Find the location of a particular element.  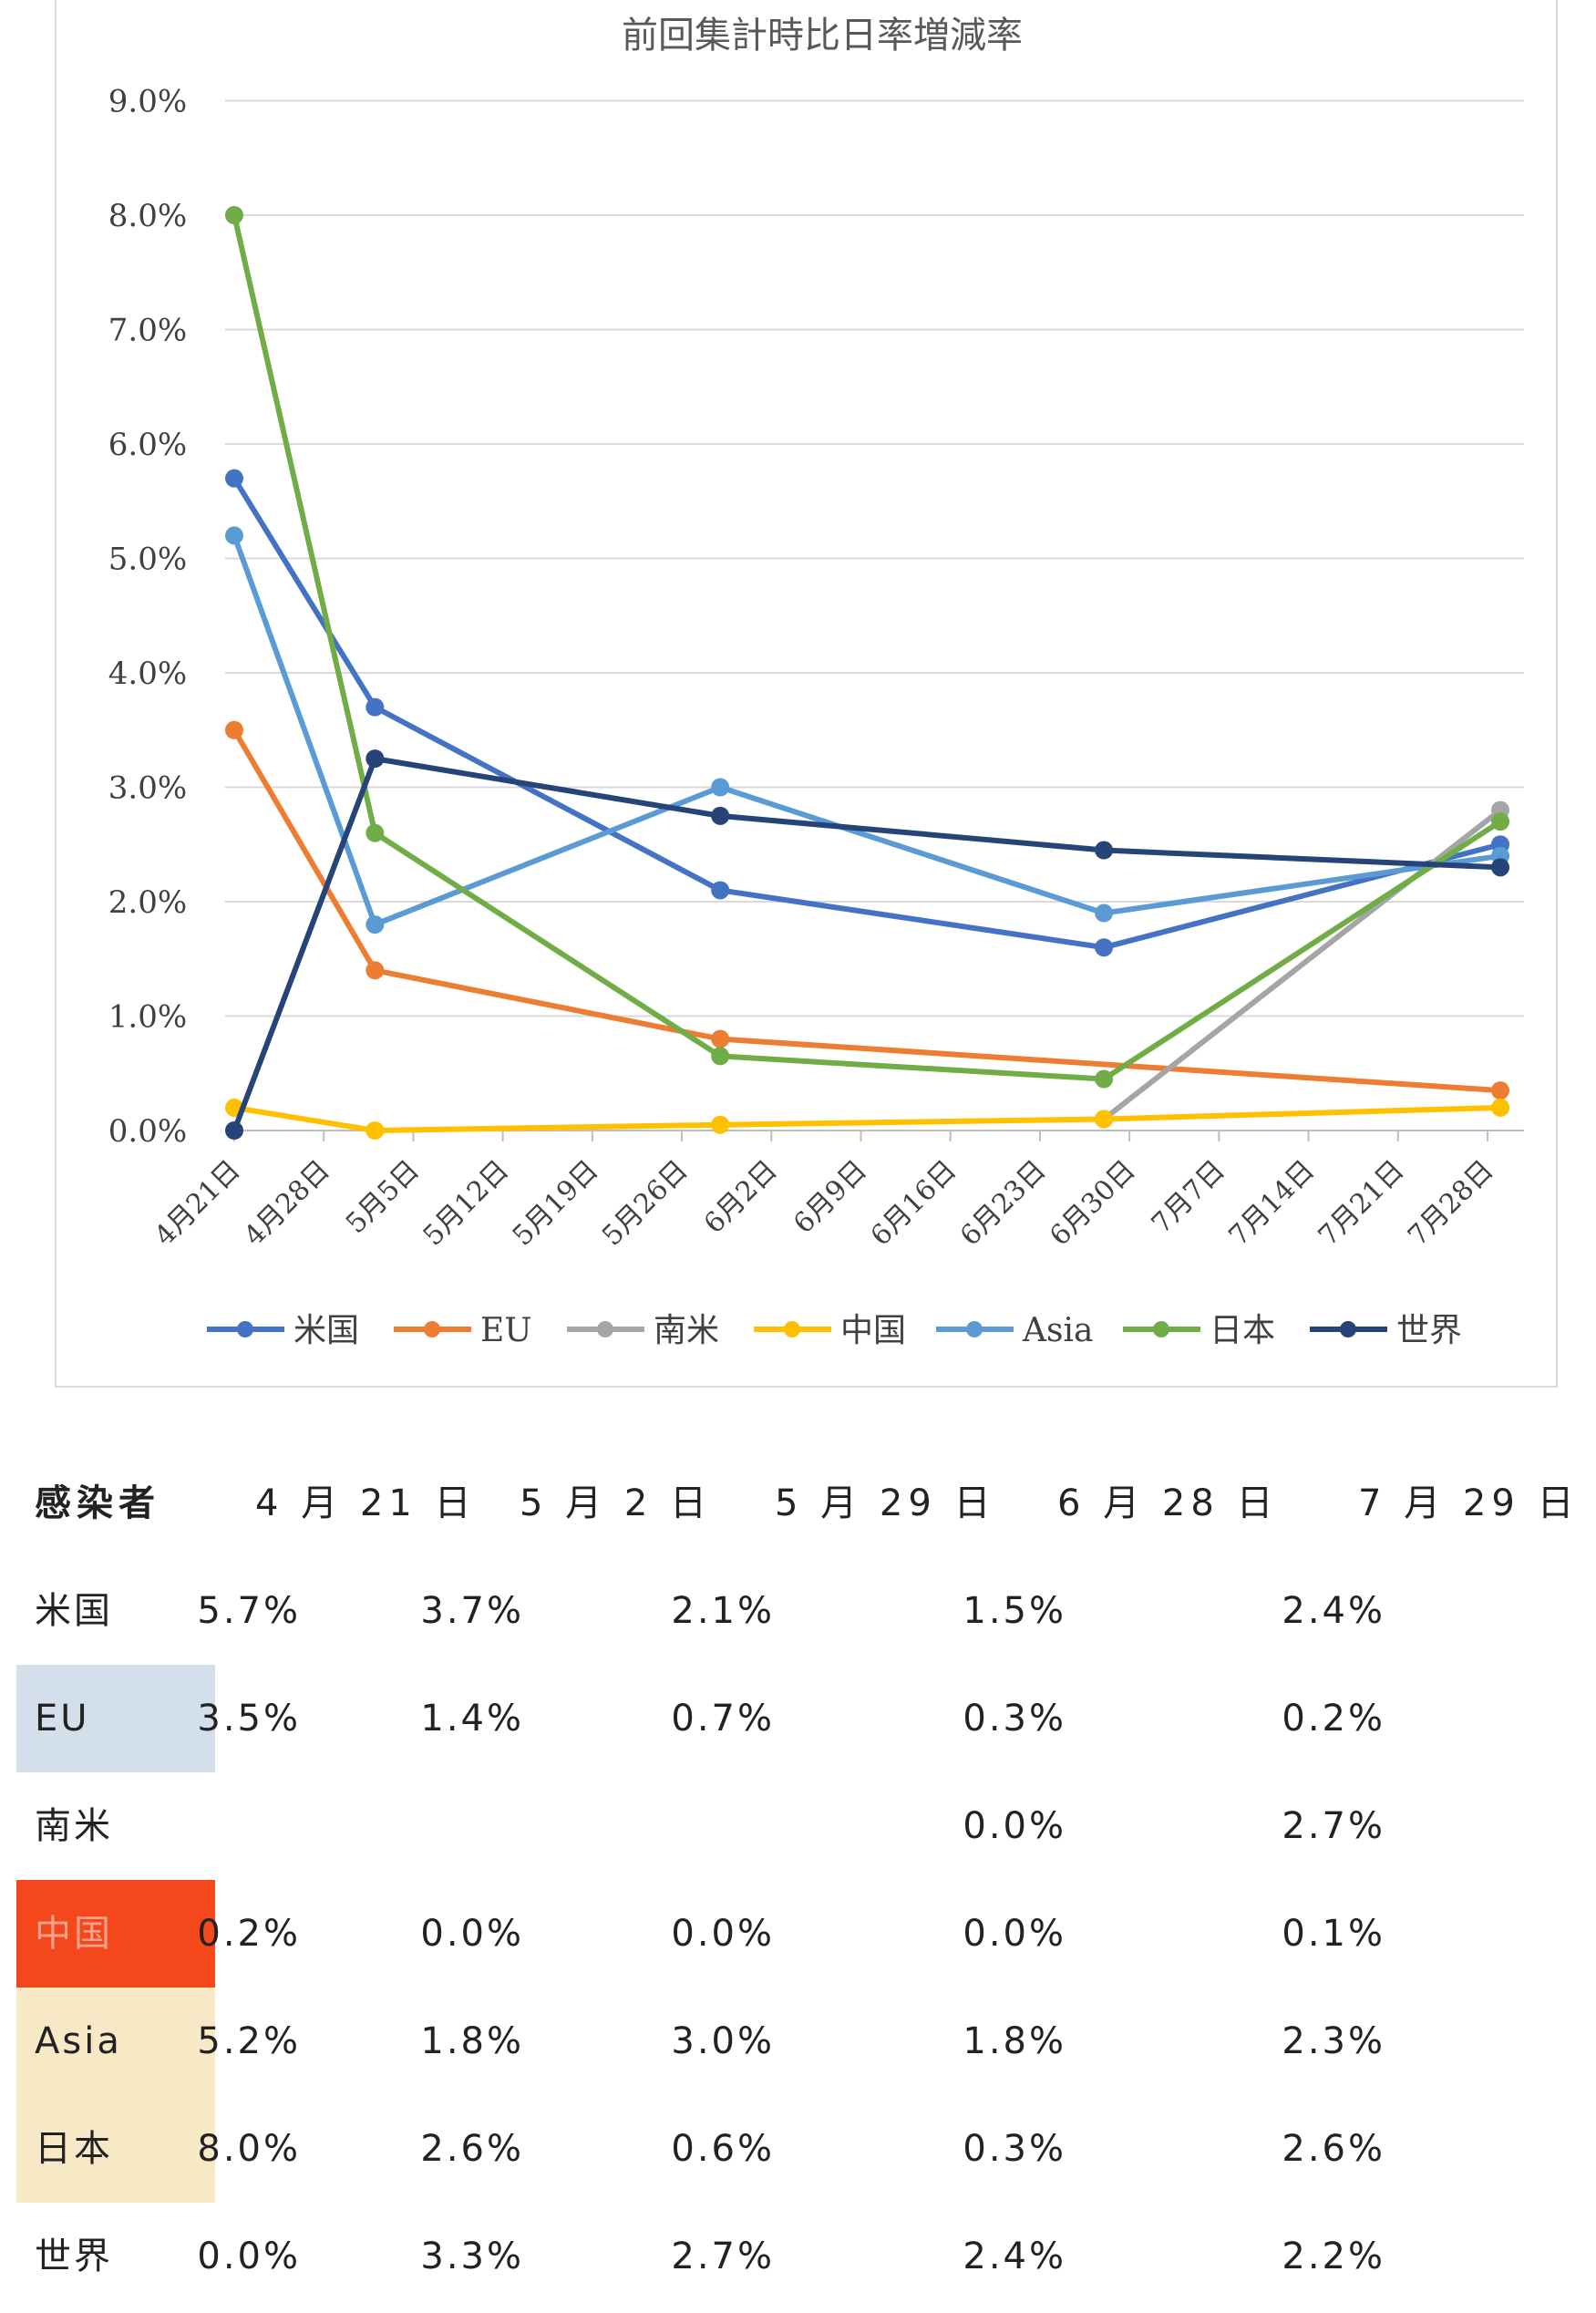

y-tick-label: 2.0% is located at coordinates (147, 903).